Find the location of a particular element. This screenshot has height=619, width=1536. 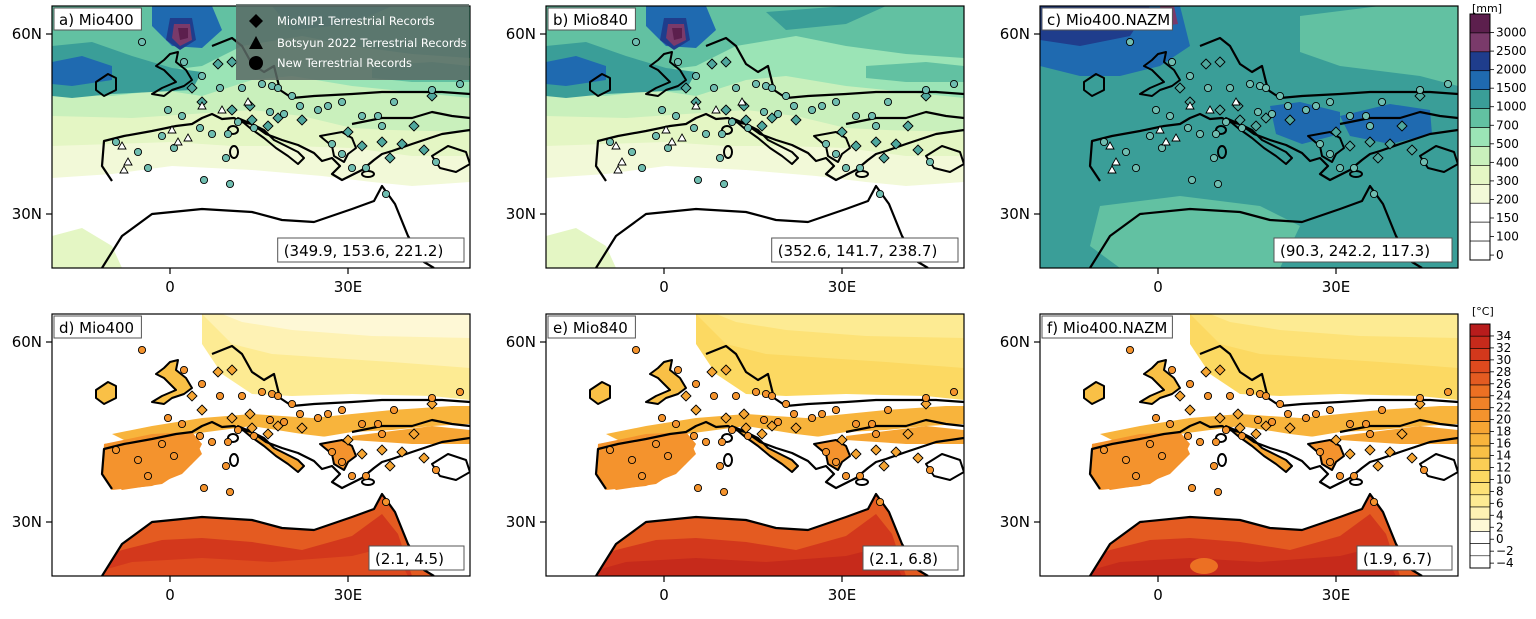

lat-tick-label: 60N is located at coordinates (27, 34).